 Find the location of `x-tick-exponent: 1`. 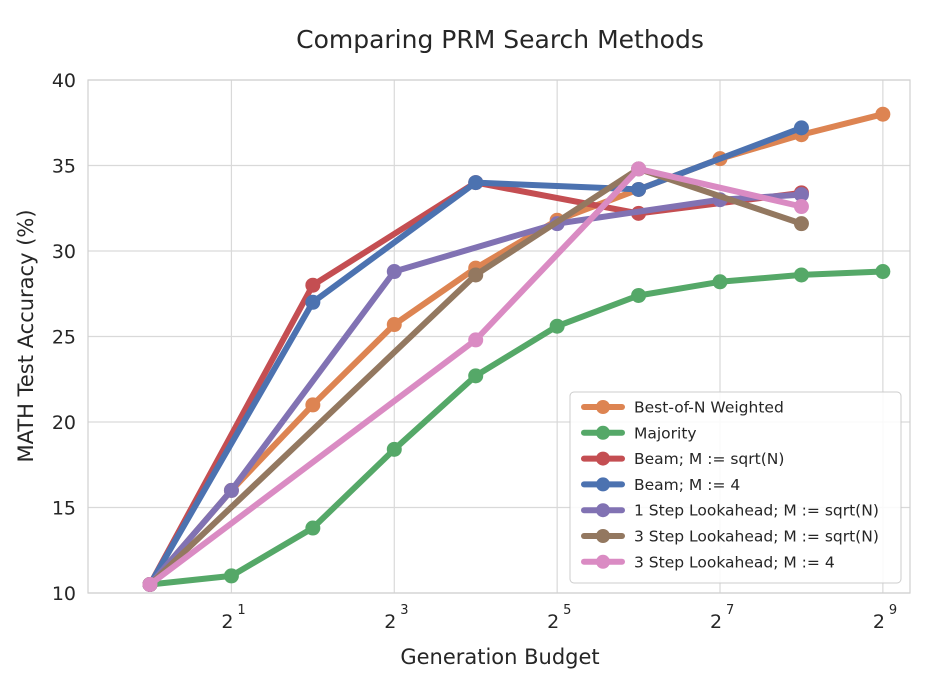

x-tick-exponent: 1 is located at coordinates (241, 610).